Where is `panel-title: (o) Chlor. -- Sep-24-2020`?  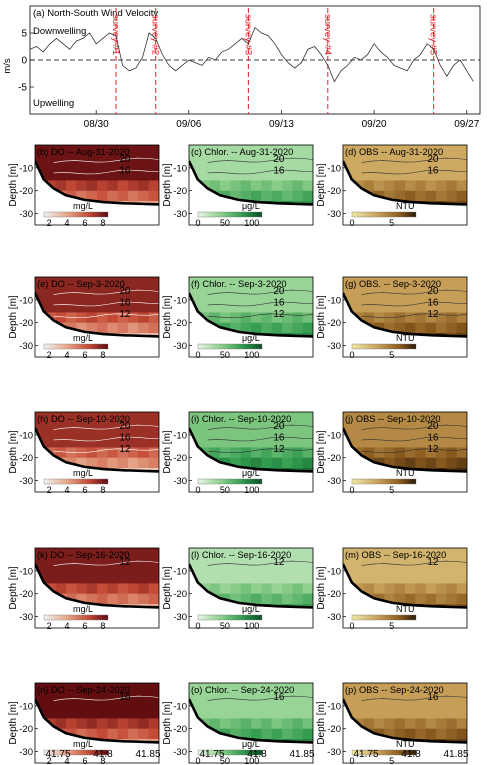
panel-title: (o) Chlor. -- Sep-24-2020 is located at coordinates (242, 690).